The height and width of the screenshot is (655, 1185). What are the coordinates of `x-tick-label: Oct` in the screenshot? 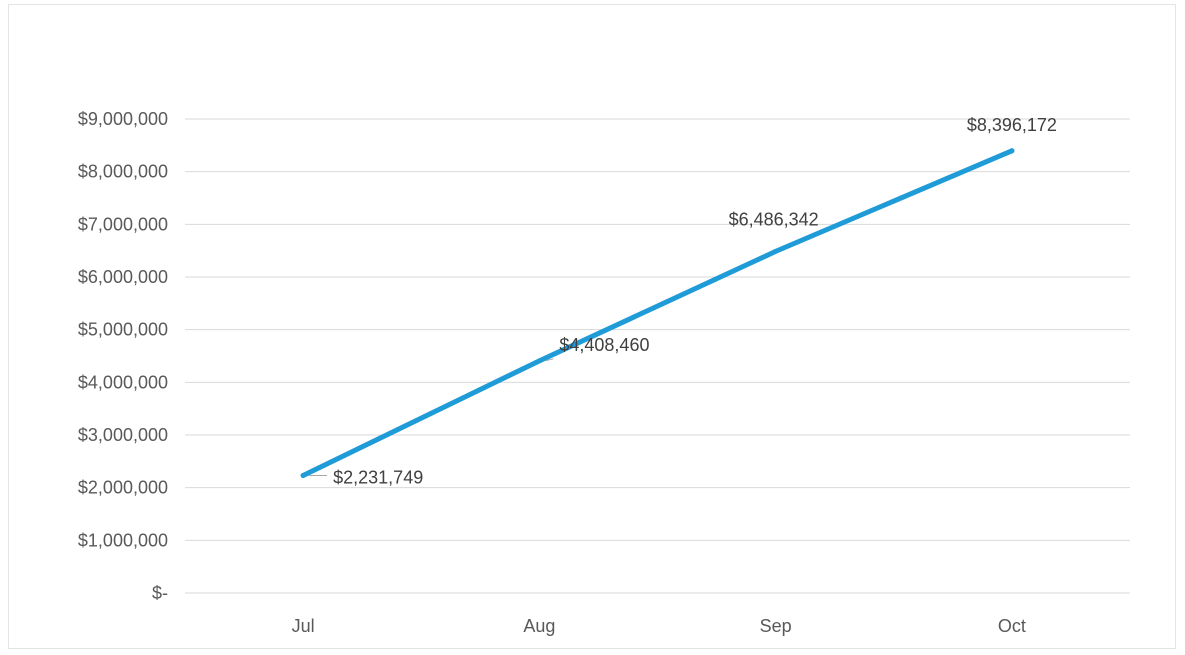 It's located at (1012, 626).